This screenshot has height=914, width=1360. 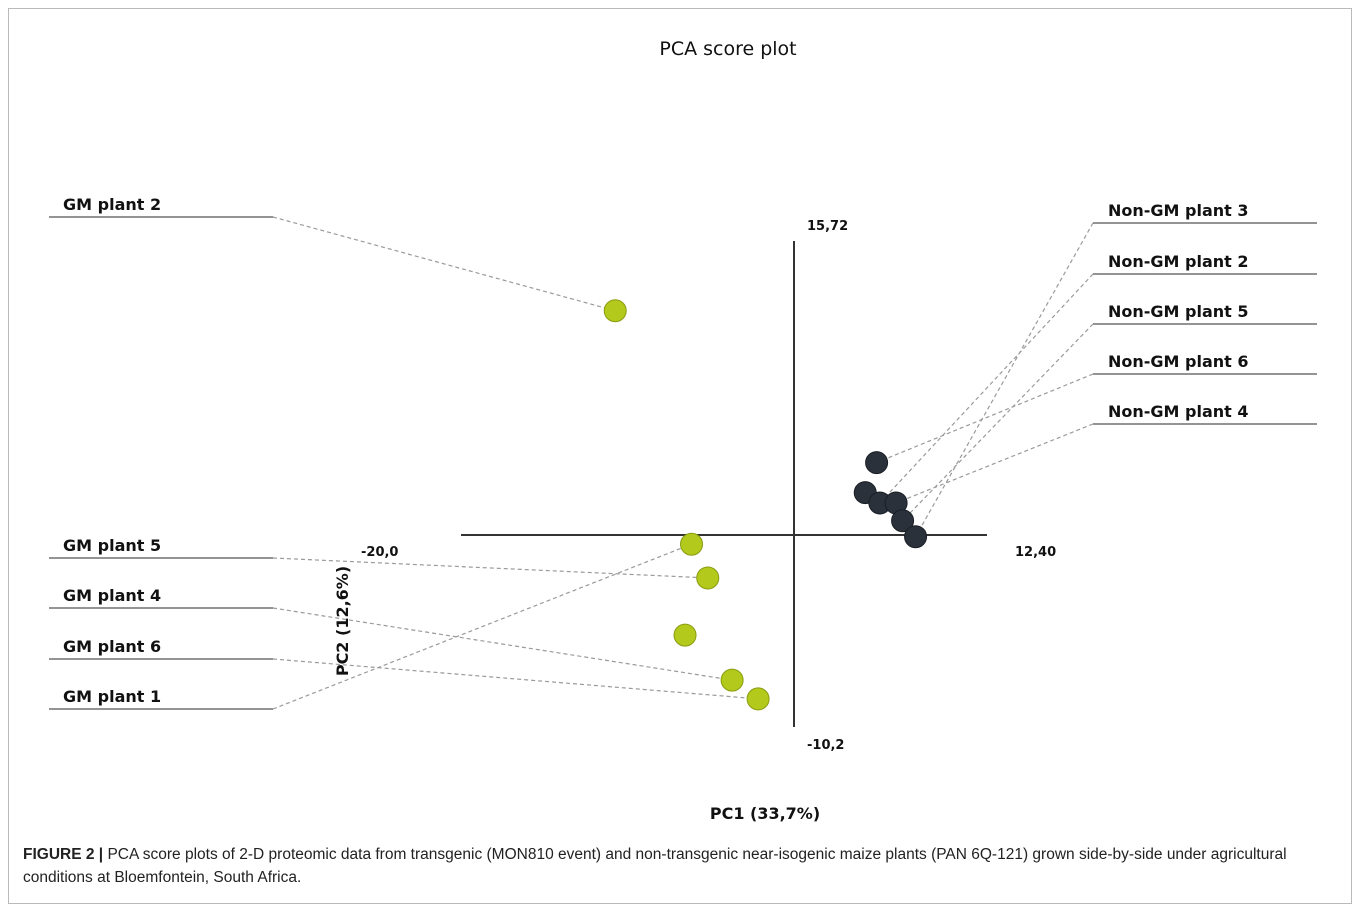 I want to click on y-axis-label: PC2 (12,6%), so click(x=342, y=621).